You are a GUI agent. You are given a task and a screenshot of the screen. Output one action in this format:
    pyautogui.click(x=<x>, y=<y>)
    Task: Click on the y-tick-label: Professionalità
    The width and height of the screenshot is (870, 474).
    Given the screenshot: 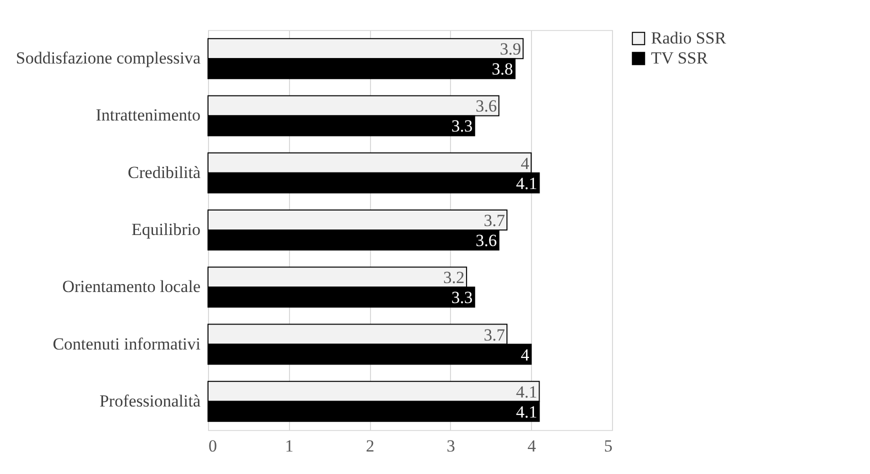 What is the action you would take?
    pyautogui.click(x=150, y=400)
    